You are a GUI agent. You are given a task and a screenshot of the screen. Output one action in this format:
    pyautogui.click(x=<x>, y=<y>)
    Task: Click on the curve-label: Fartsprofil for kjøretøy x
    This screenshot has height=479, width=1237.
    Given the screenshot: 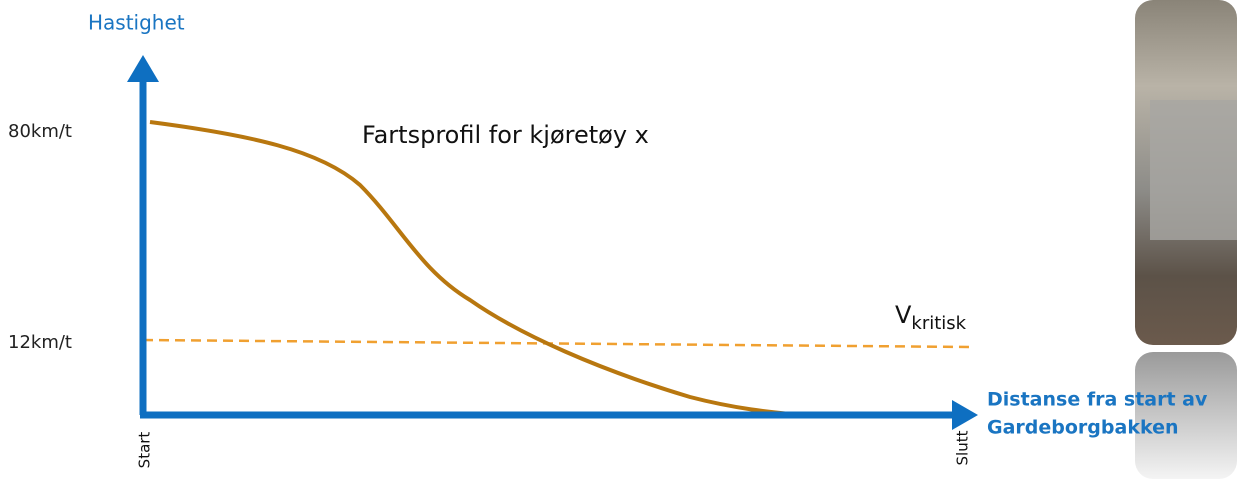 What is the action you would take?
    pyautogui.click(x=505, y=135)
    